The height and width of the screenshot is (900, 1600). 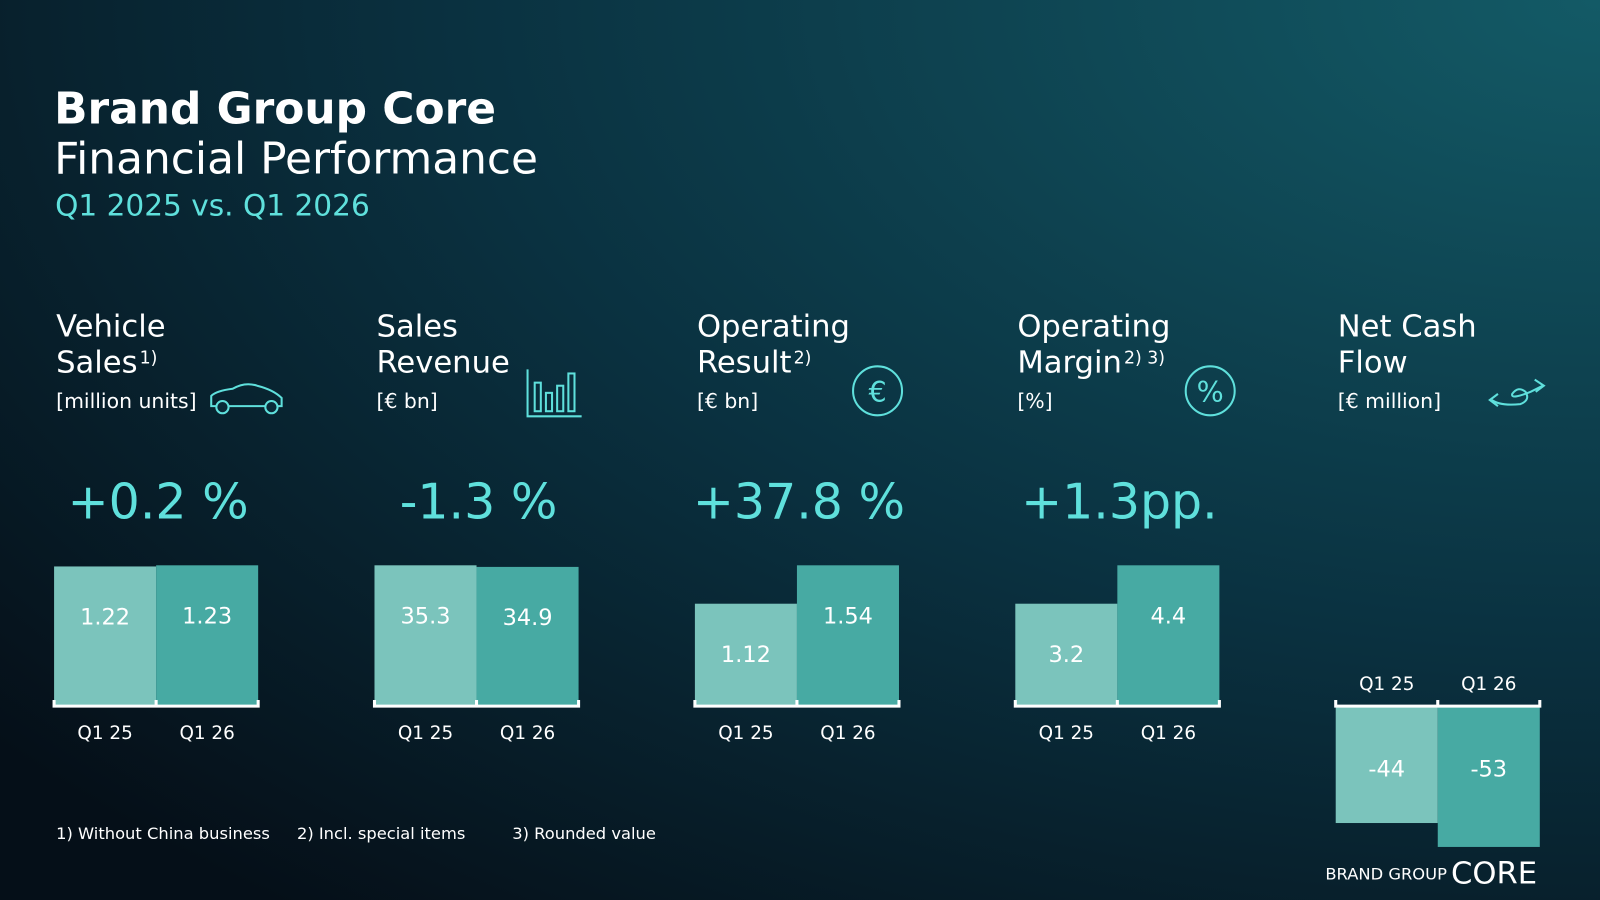 I want to click on chart-title: Result, so click(x=744, y=362).